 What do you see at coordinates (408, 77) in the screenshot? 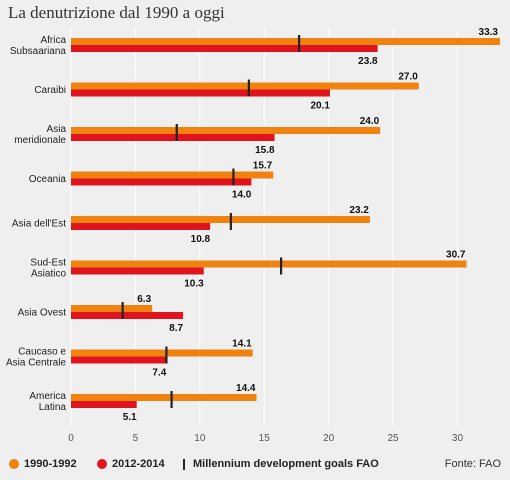
I see `value-label-1990: 27.0` at bounding box center [408, 77].